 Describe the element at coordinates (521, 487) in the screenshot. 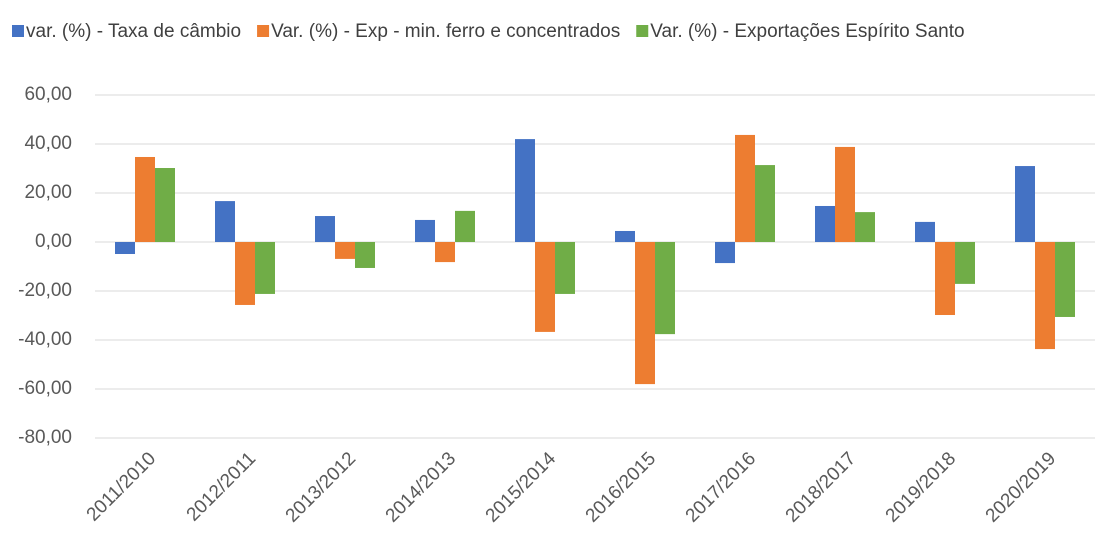

I see `x-tick-label: 2015/2014` at that location.